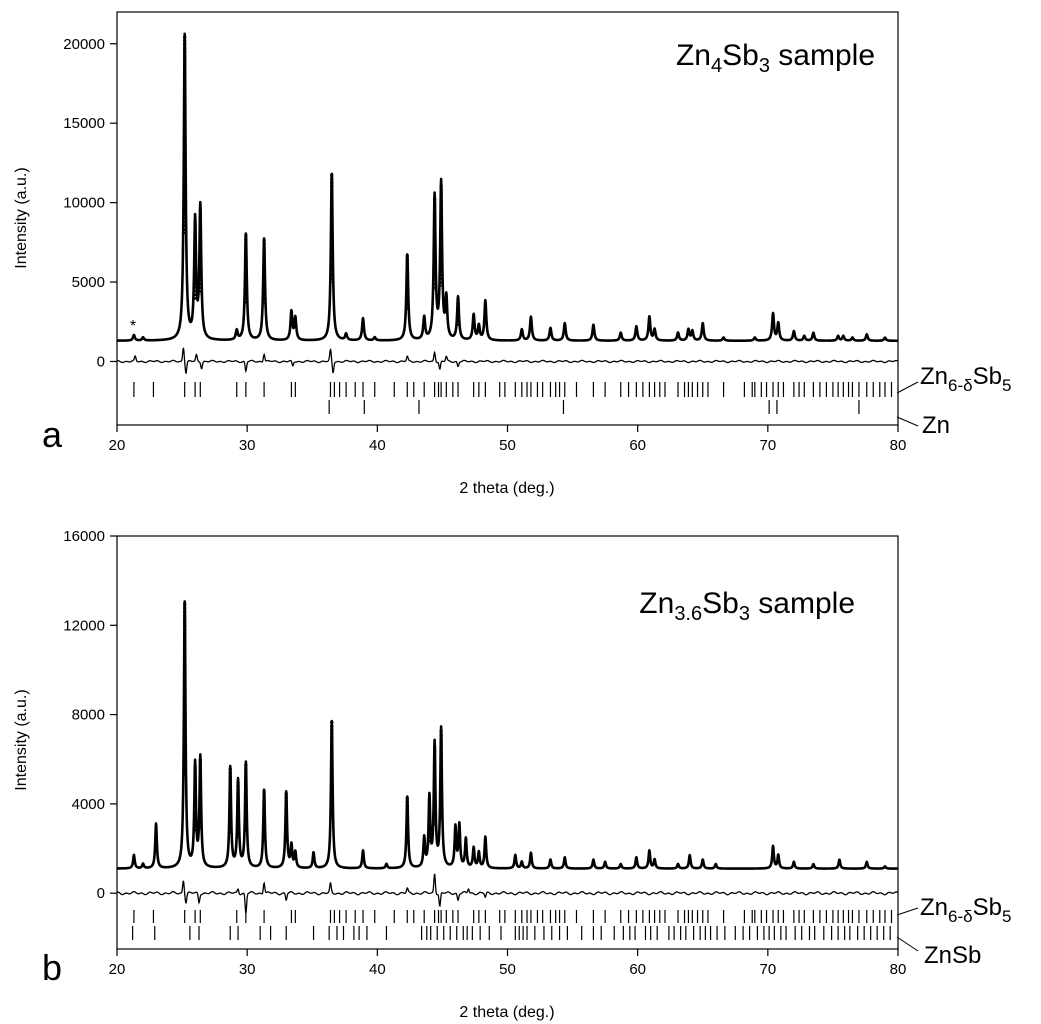 This screenshot has height=1024, width=1041. I want to click on y-tick-label: 10000, so click(84, 203).